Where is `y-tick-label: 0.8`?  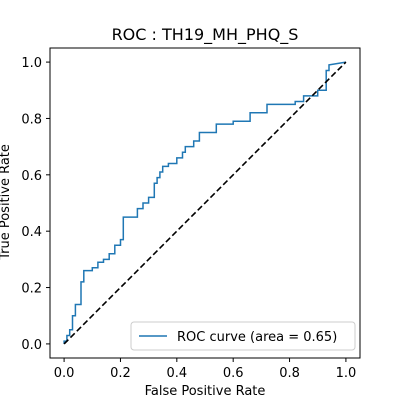 y-tick-label: 0.8 is located at coordinates (31, 119).